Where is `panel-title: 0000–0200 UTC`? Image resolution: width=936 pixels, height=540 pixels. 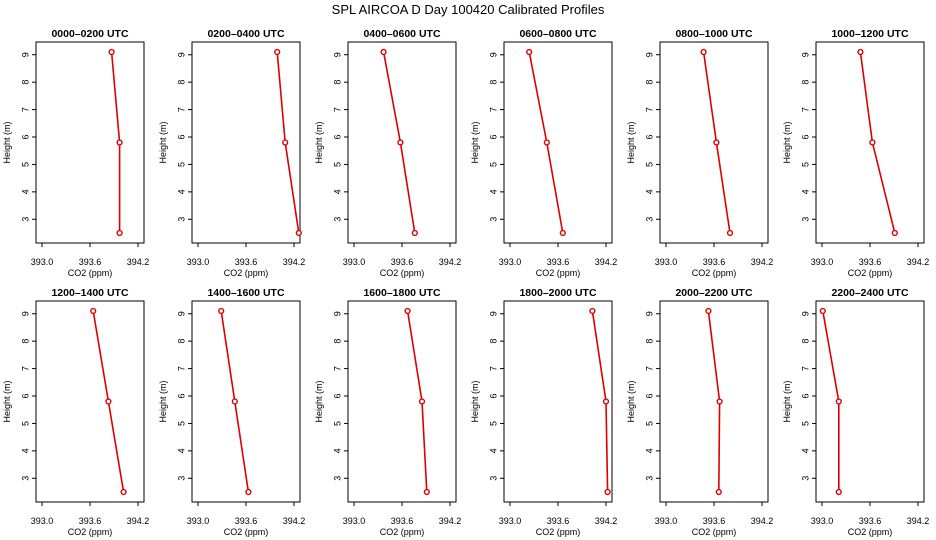
panel-title: 0000–0200 UTC is located at coordinates (89, 34).